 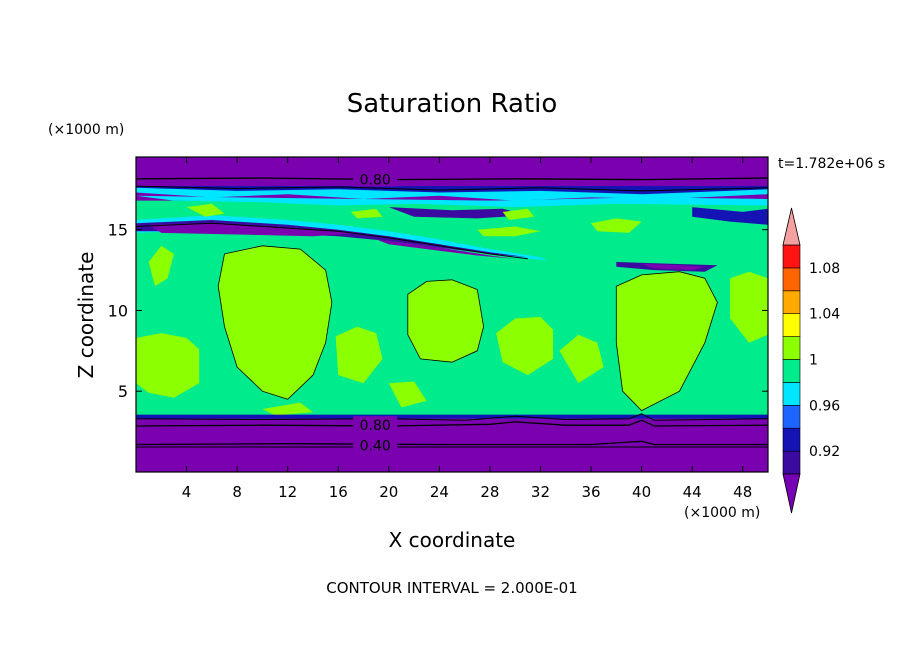 What do you see at coordinates (730, 216) in the screenshot?
I see `field-blue-patch` at bounding box center [730, 216].